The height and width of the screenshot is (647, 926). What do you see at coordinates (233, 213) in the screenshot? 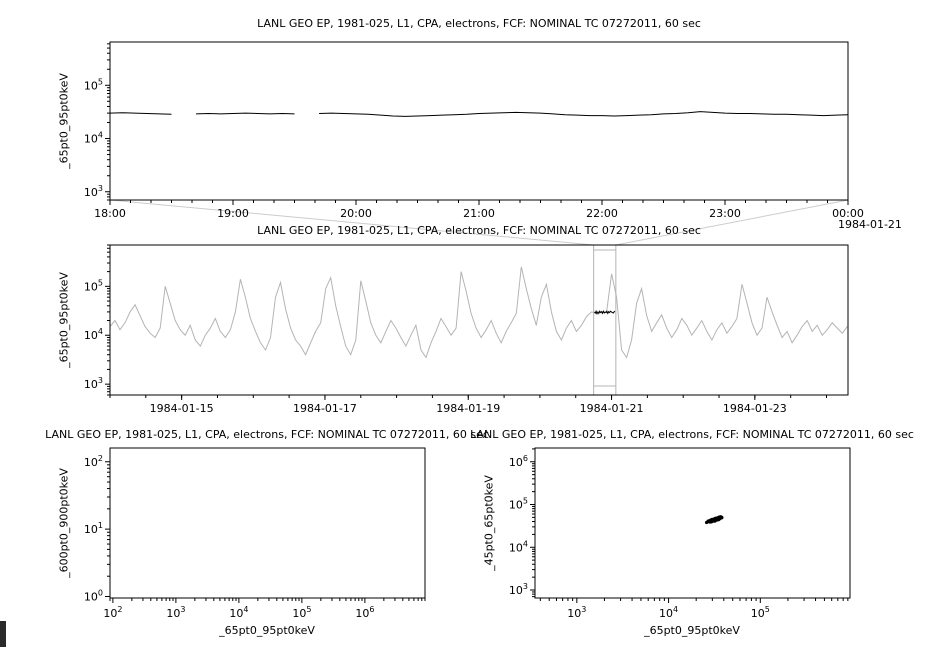
I see `x-tick-label: 19:00` at bounding box center [233, 213].